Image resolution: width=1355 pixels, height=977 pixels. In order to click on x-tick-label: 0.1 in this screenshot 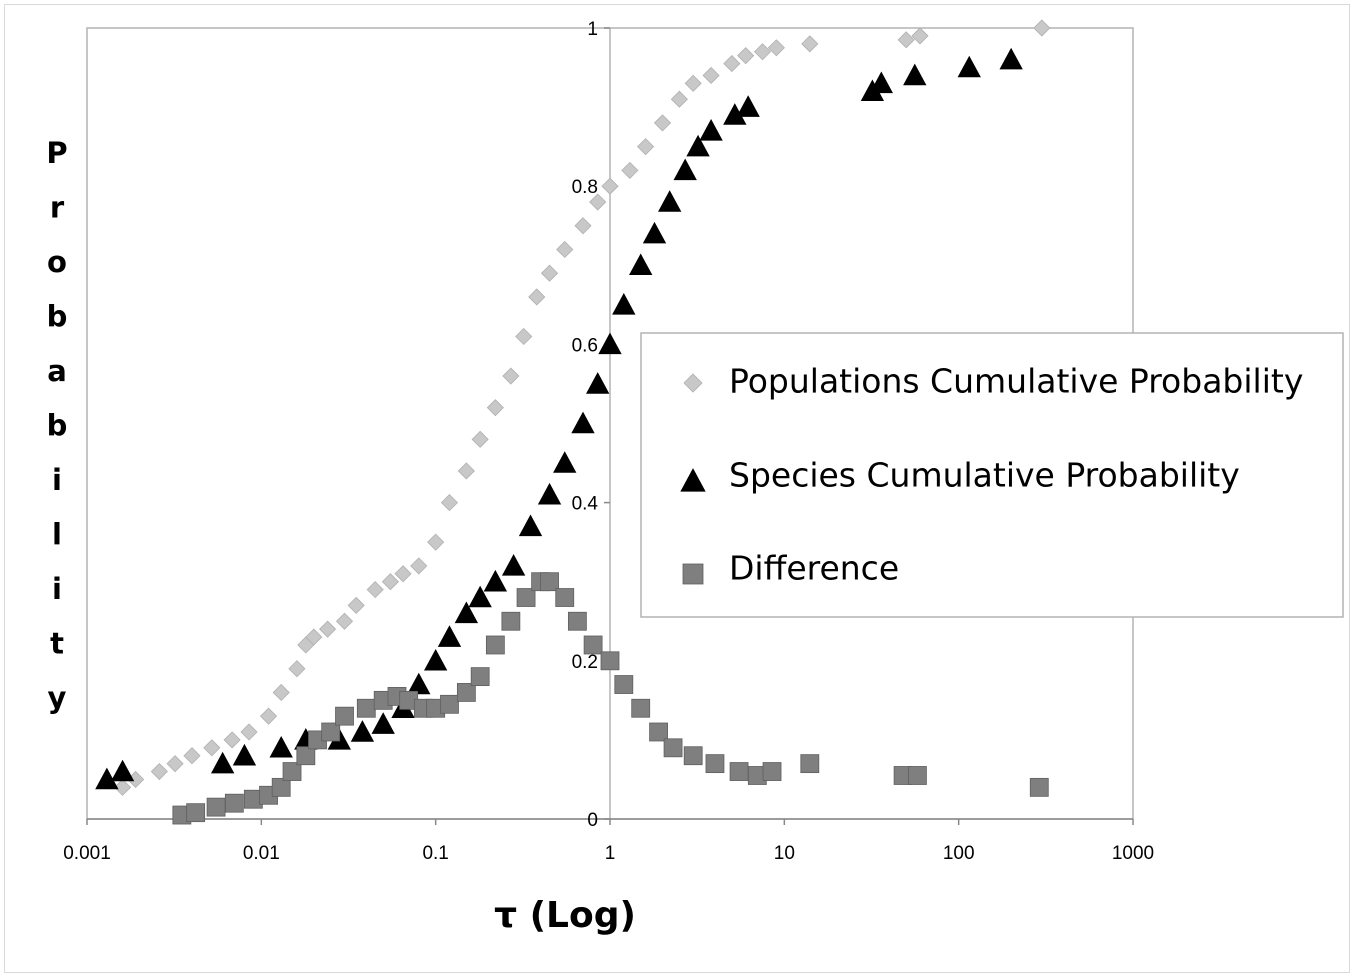, I will do `click(435, 853)`.